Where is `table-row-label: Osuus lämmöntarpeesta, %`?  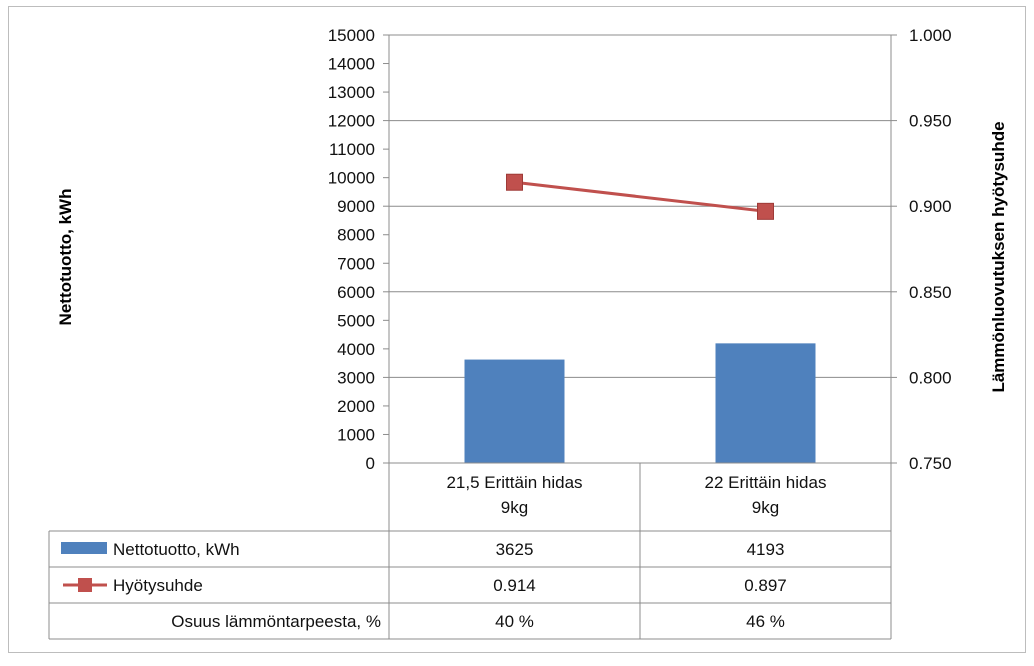
table-row-label: Osuus lämmöntarpeesta, % is located at coordinates (276, 621).